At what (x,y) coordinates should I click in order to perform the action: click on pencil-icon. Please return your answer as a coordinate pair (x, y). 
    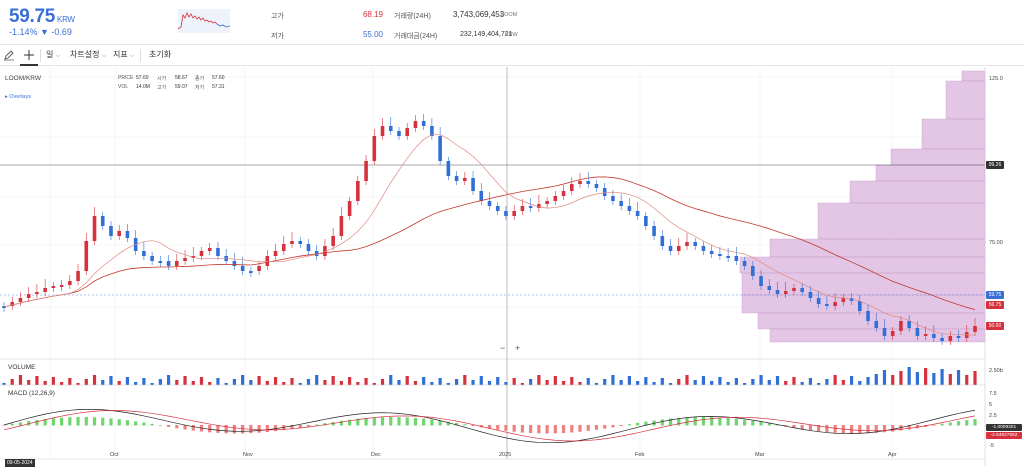
    Looking at the image, I should click on (9, 55).